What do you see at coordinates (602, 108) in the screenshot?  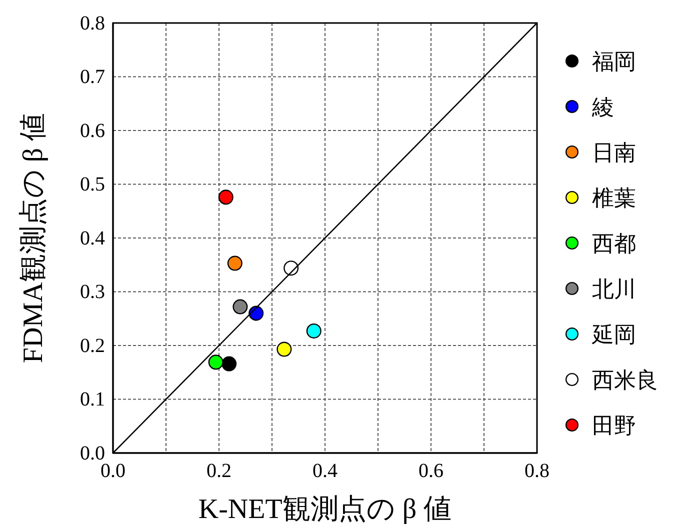 I see `legend-label: 綾` at bounding box center [602, 108].